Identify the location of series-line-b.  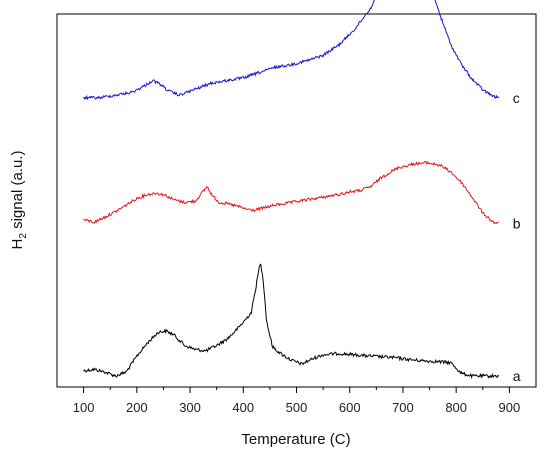
(291, 192).